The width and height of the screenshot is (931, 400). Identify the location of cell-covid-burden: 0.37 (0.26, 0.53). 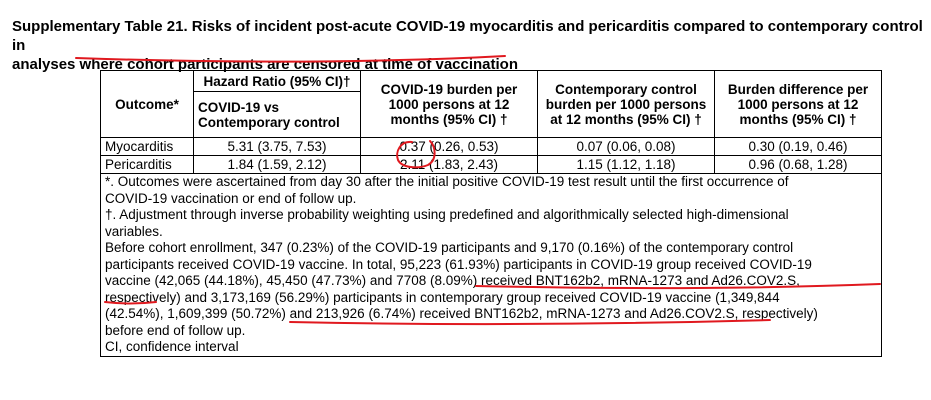
(449, 146).